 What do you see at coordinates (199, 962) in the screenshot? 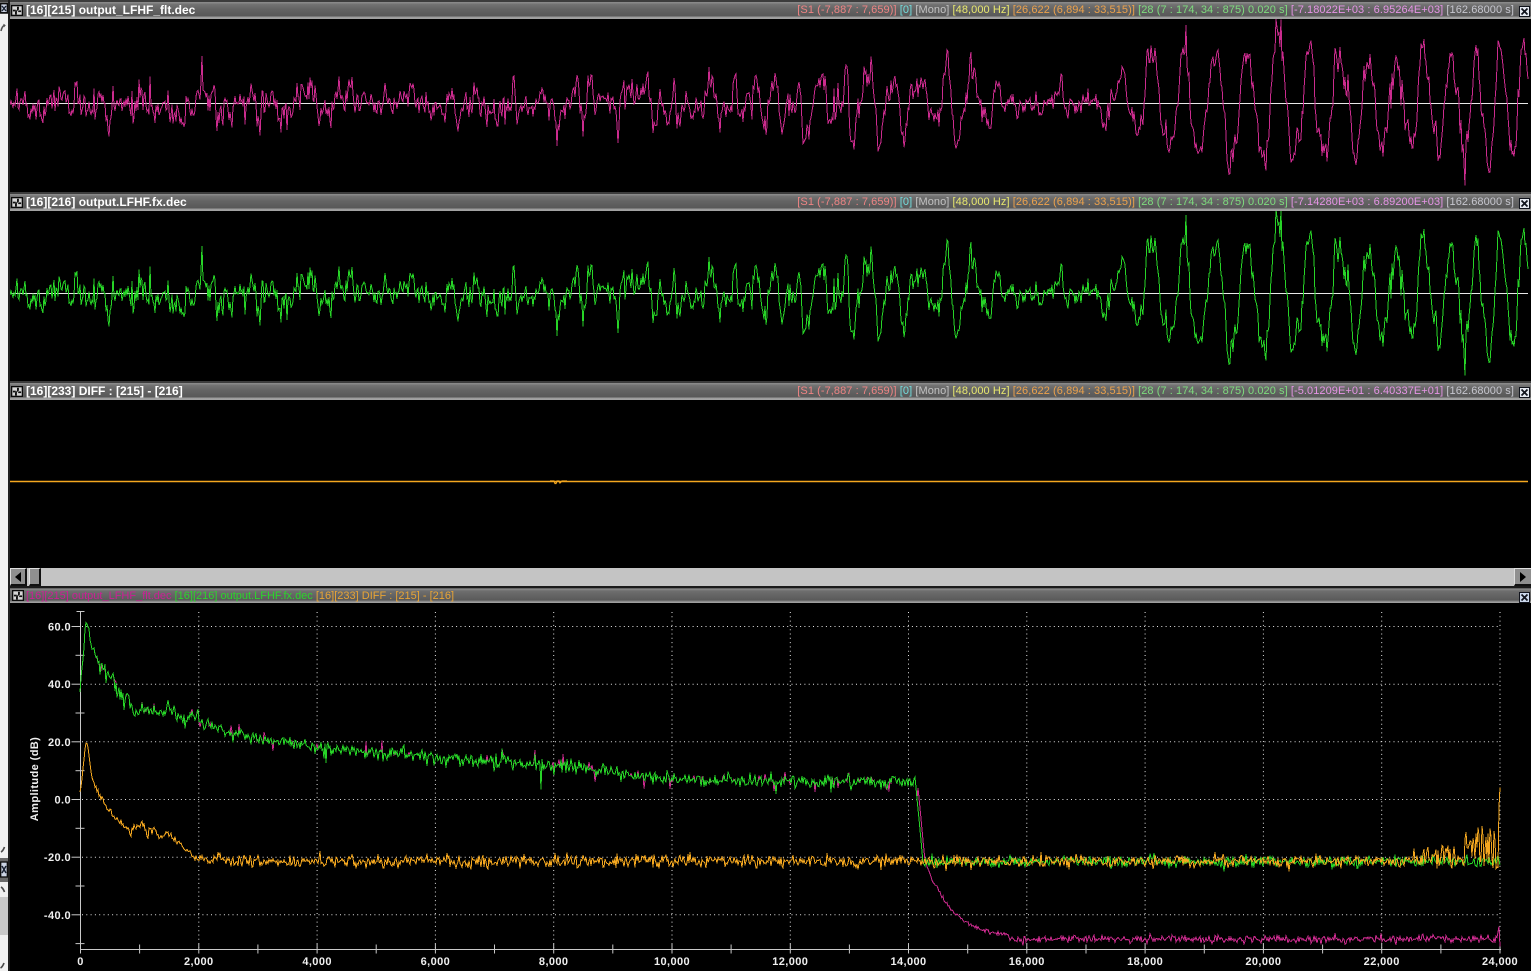
I see `svg-text: 2,000` at bounding box center [199, 962].